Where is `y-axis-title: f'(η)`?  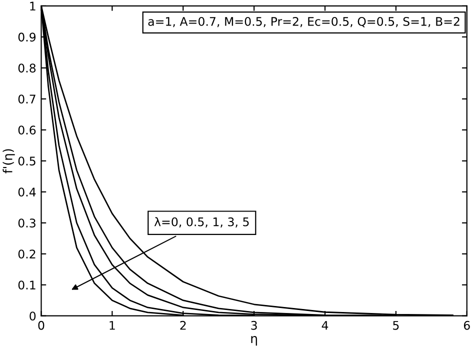 y-axis-title: f'(η) is located at coordinates (8, 161).